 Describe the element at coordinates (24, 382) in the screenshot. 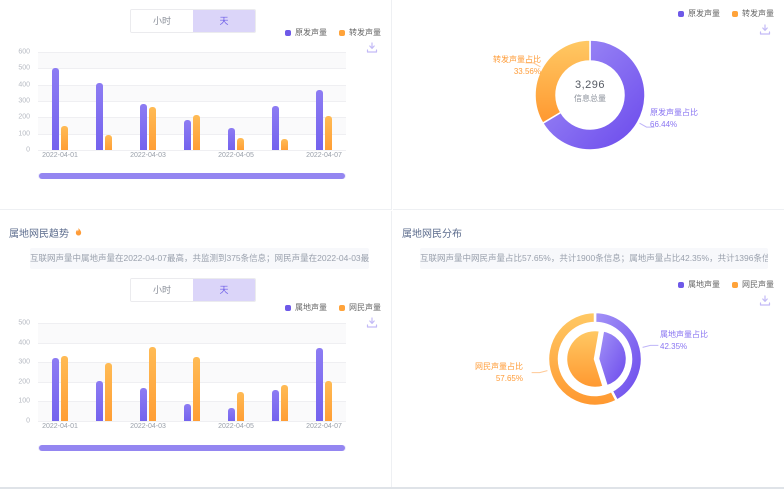

I see `y-tick-label: 200` at that location.